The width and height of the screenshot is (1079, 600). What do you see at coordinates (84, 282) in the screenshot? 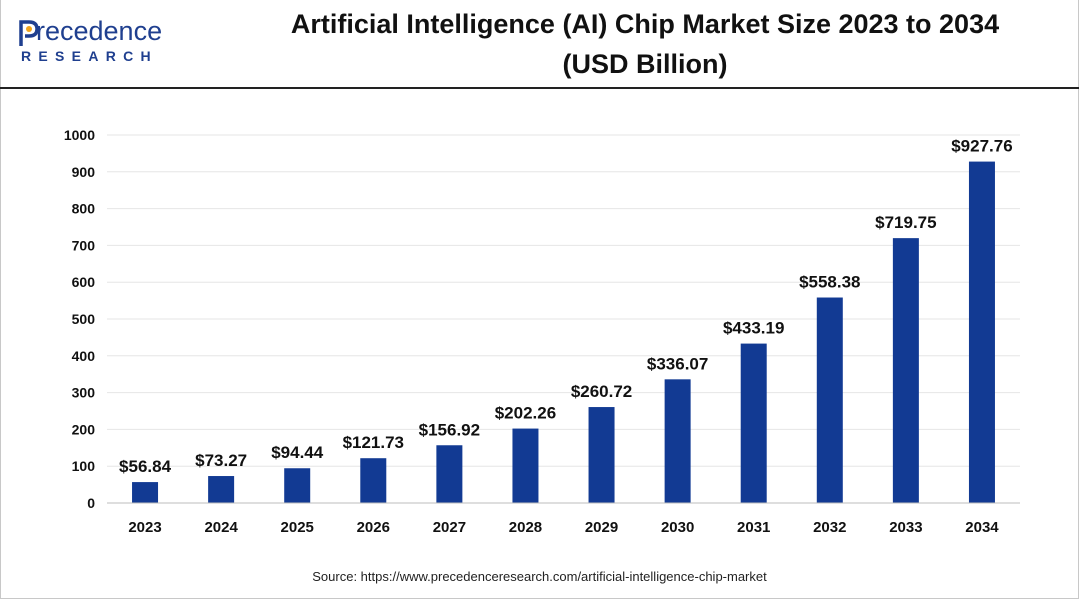
I see `y-tick-label: 600` at bounding box center [84, 282].